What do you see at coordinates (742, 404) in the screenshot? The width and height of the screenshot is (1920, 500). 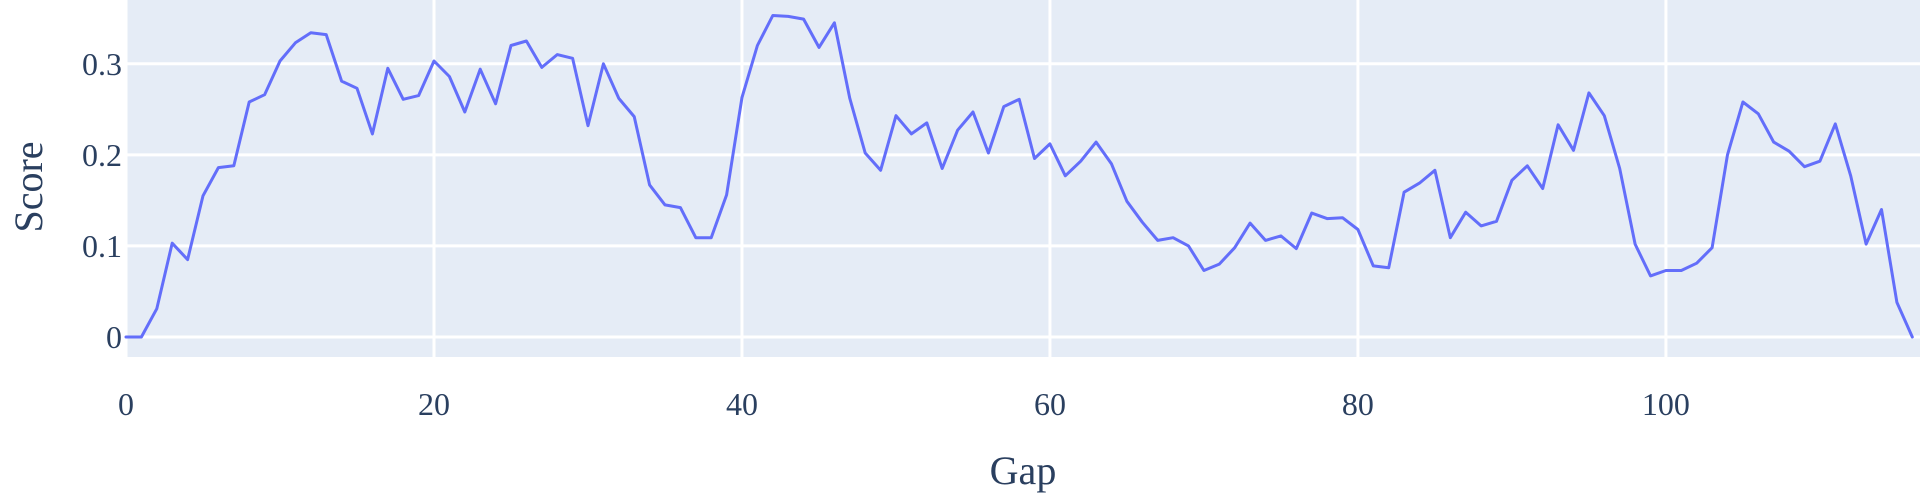 I see `x-tick-label: 40` at bounding box center [742, 404].